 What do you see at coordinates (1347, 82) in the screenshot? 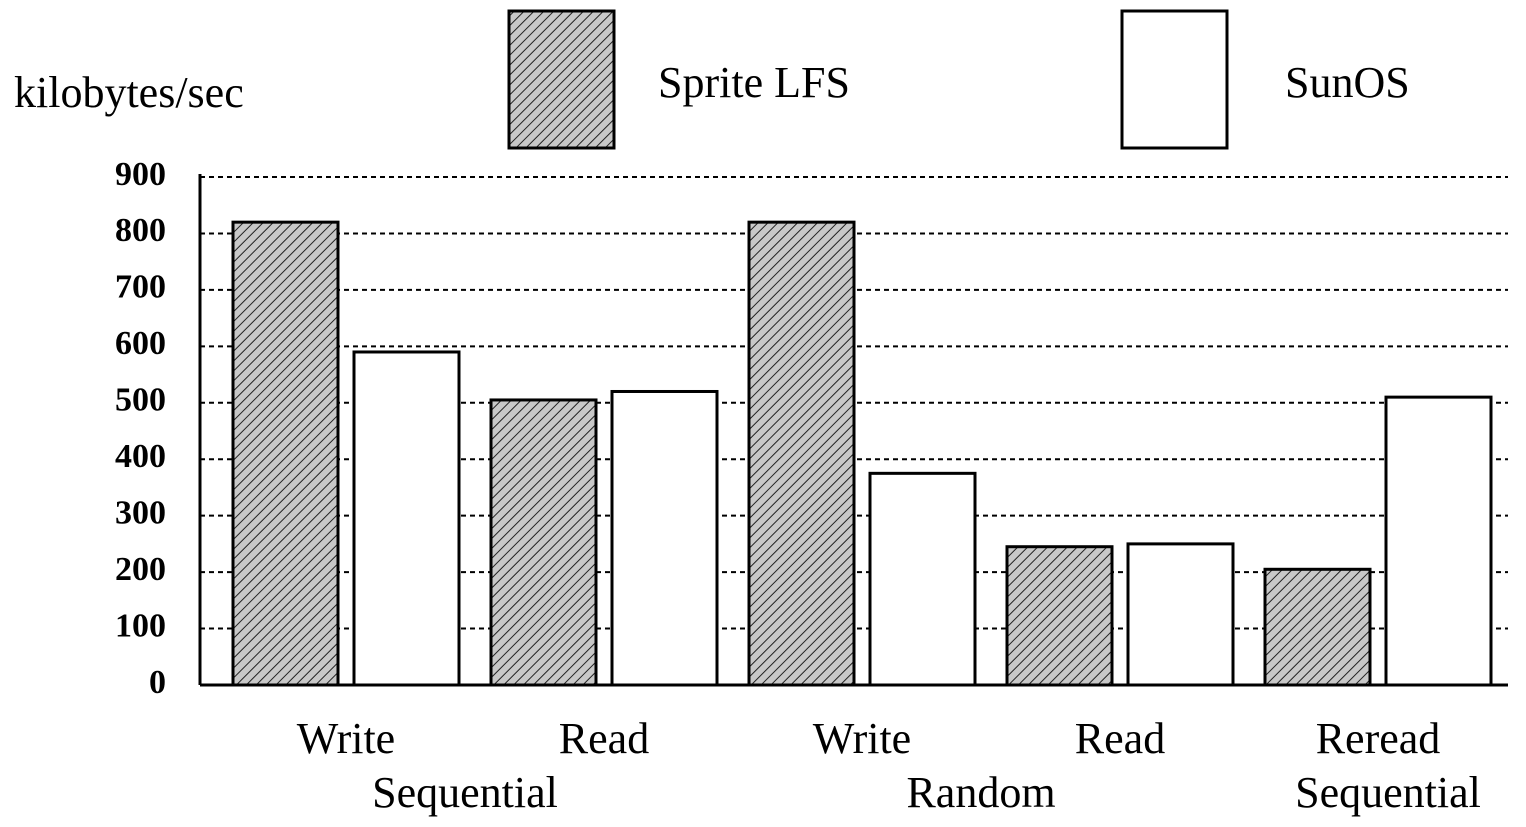
I see `legend-label: SunOS` at bounding box center [1347, 82].